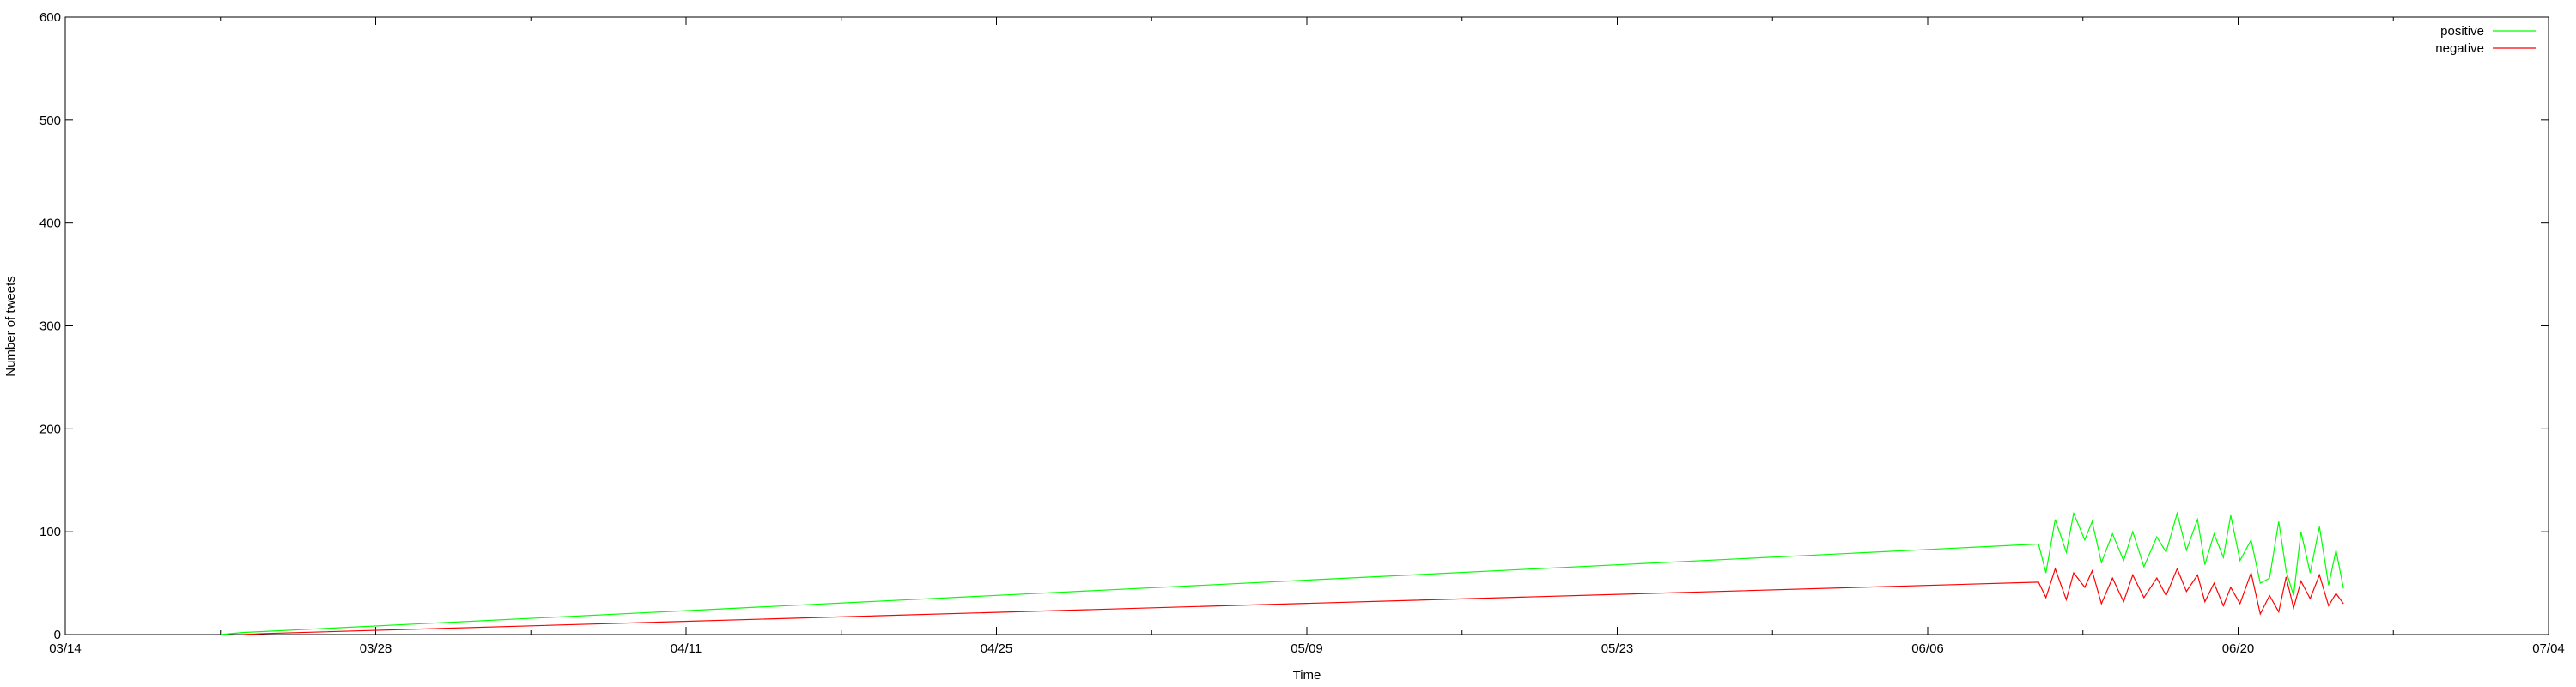  I want to click on x-tick-label: 06/06, so click(1928, 648).